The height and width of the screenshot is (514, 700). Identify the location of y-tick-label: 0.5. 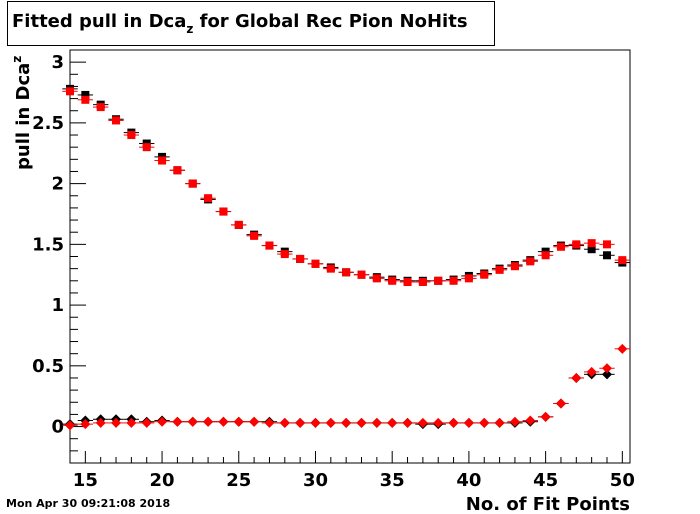
(48, 366).